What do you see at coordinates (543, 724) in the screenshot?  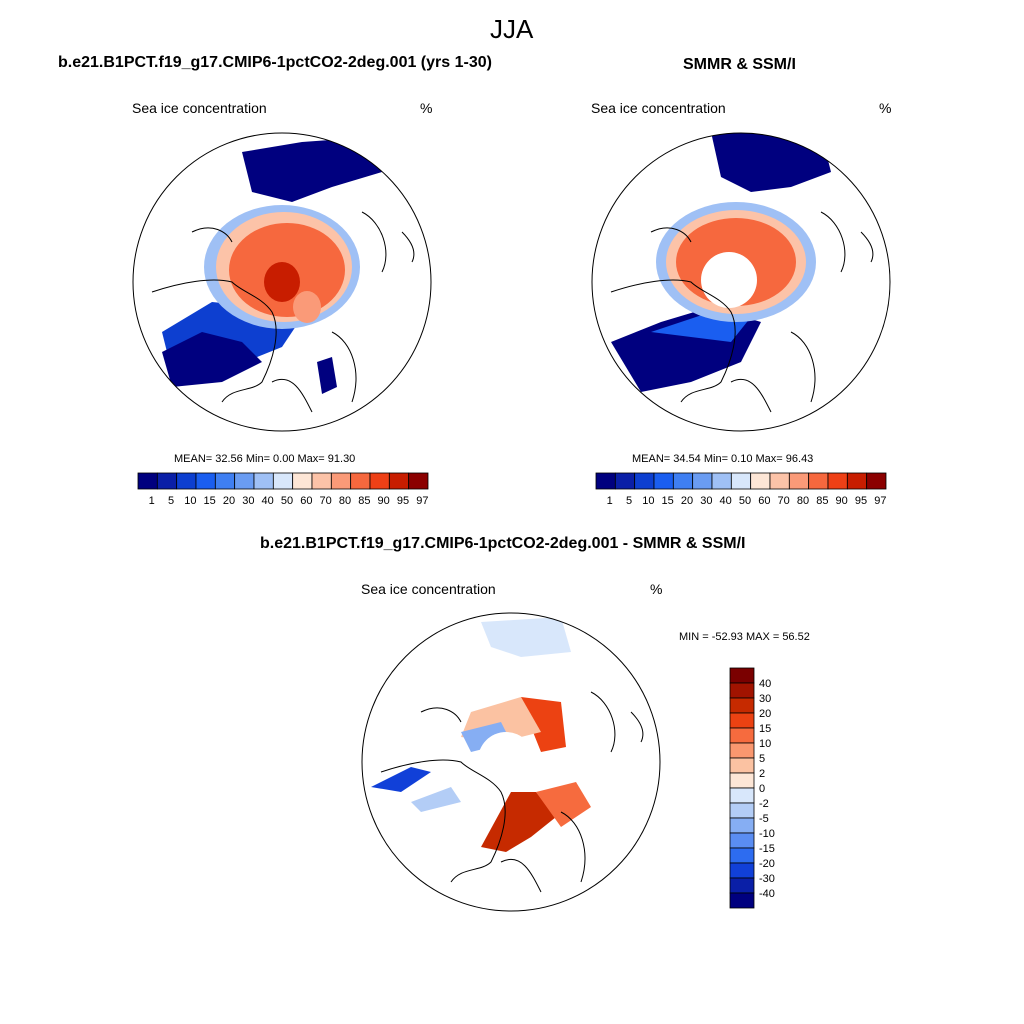 I see `diff-anomaly-positive-east` at bounding box center [543, 724].